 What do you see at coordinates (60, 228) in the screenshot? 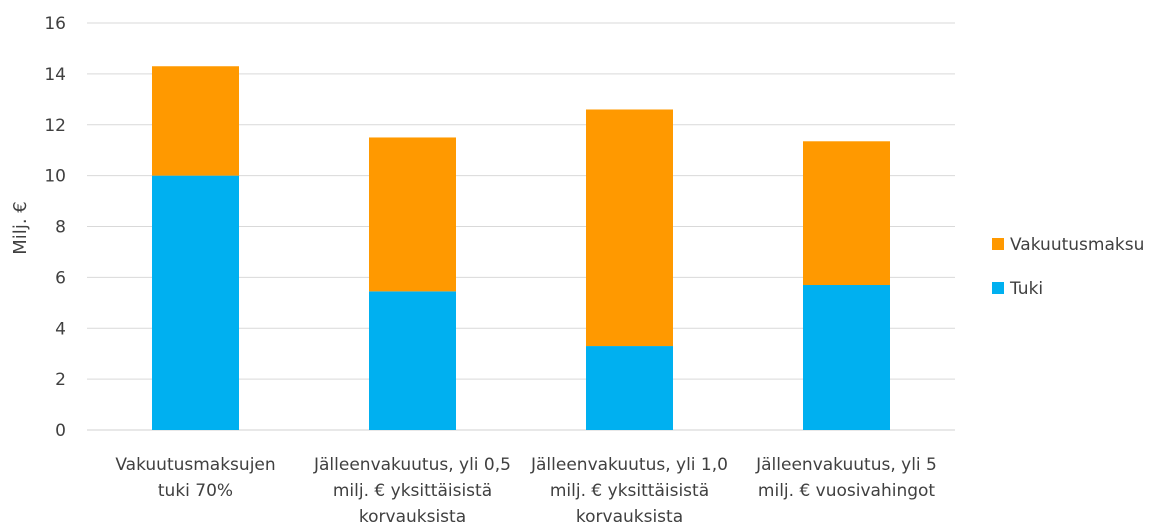
I see `y-tick-label: 8` at bounding box center [60, 228].